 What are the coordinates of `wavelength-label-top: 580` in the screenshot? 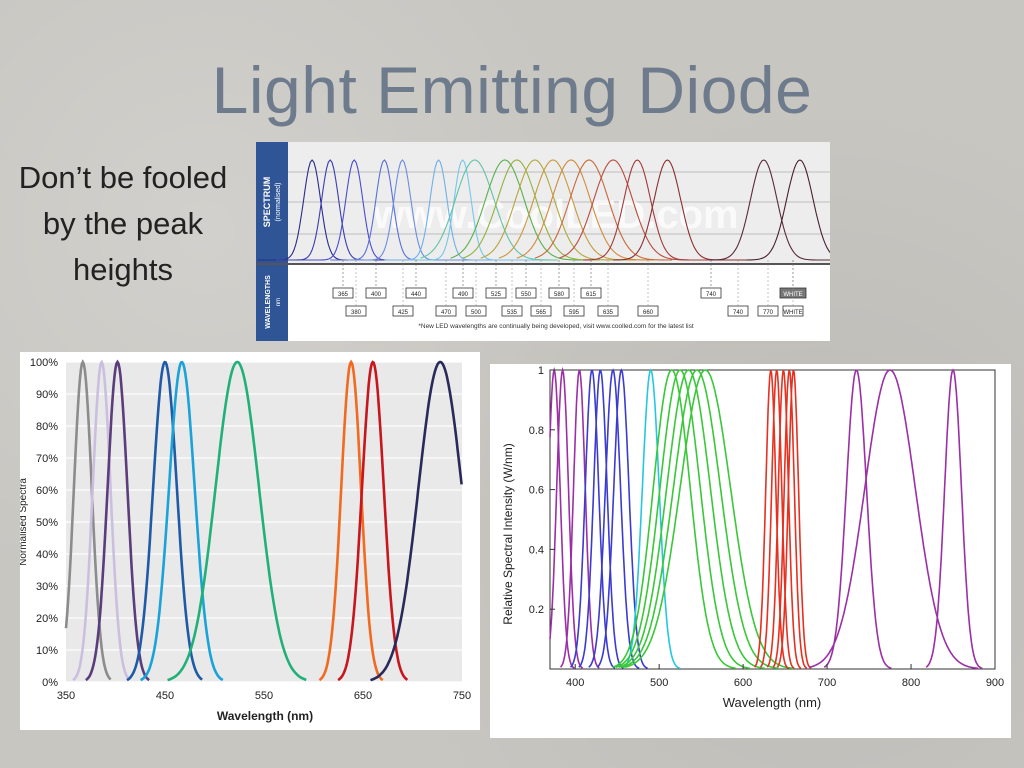 It's located at (559, 295).